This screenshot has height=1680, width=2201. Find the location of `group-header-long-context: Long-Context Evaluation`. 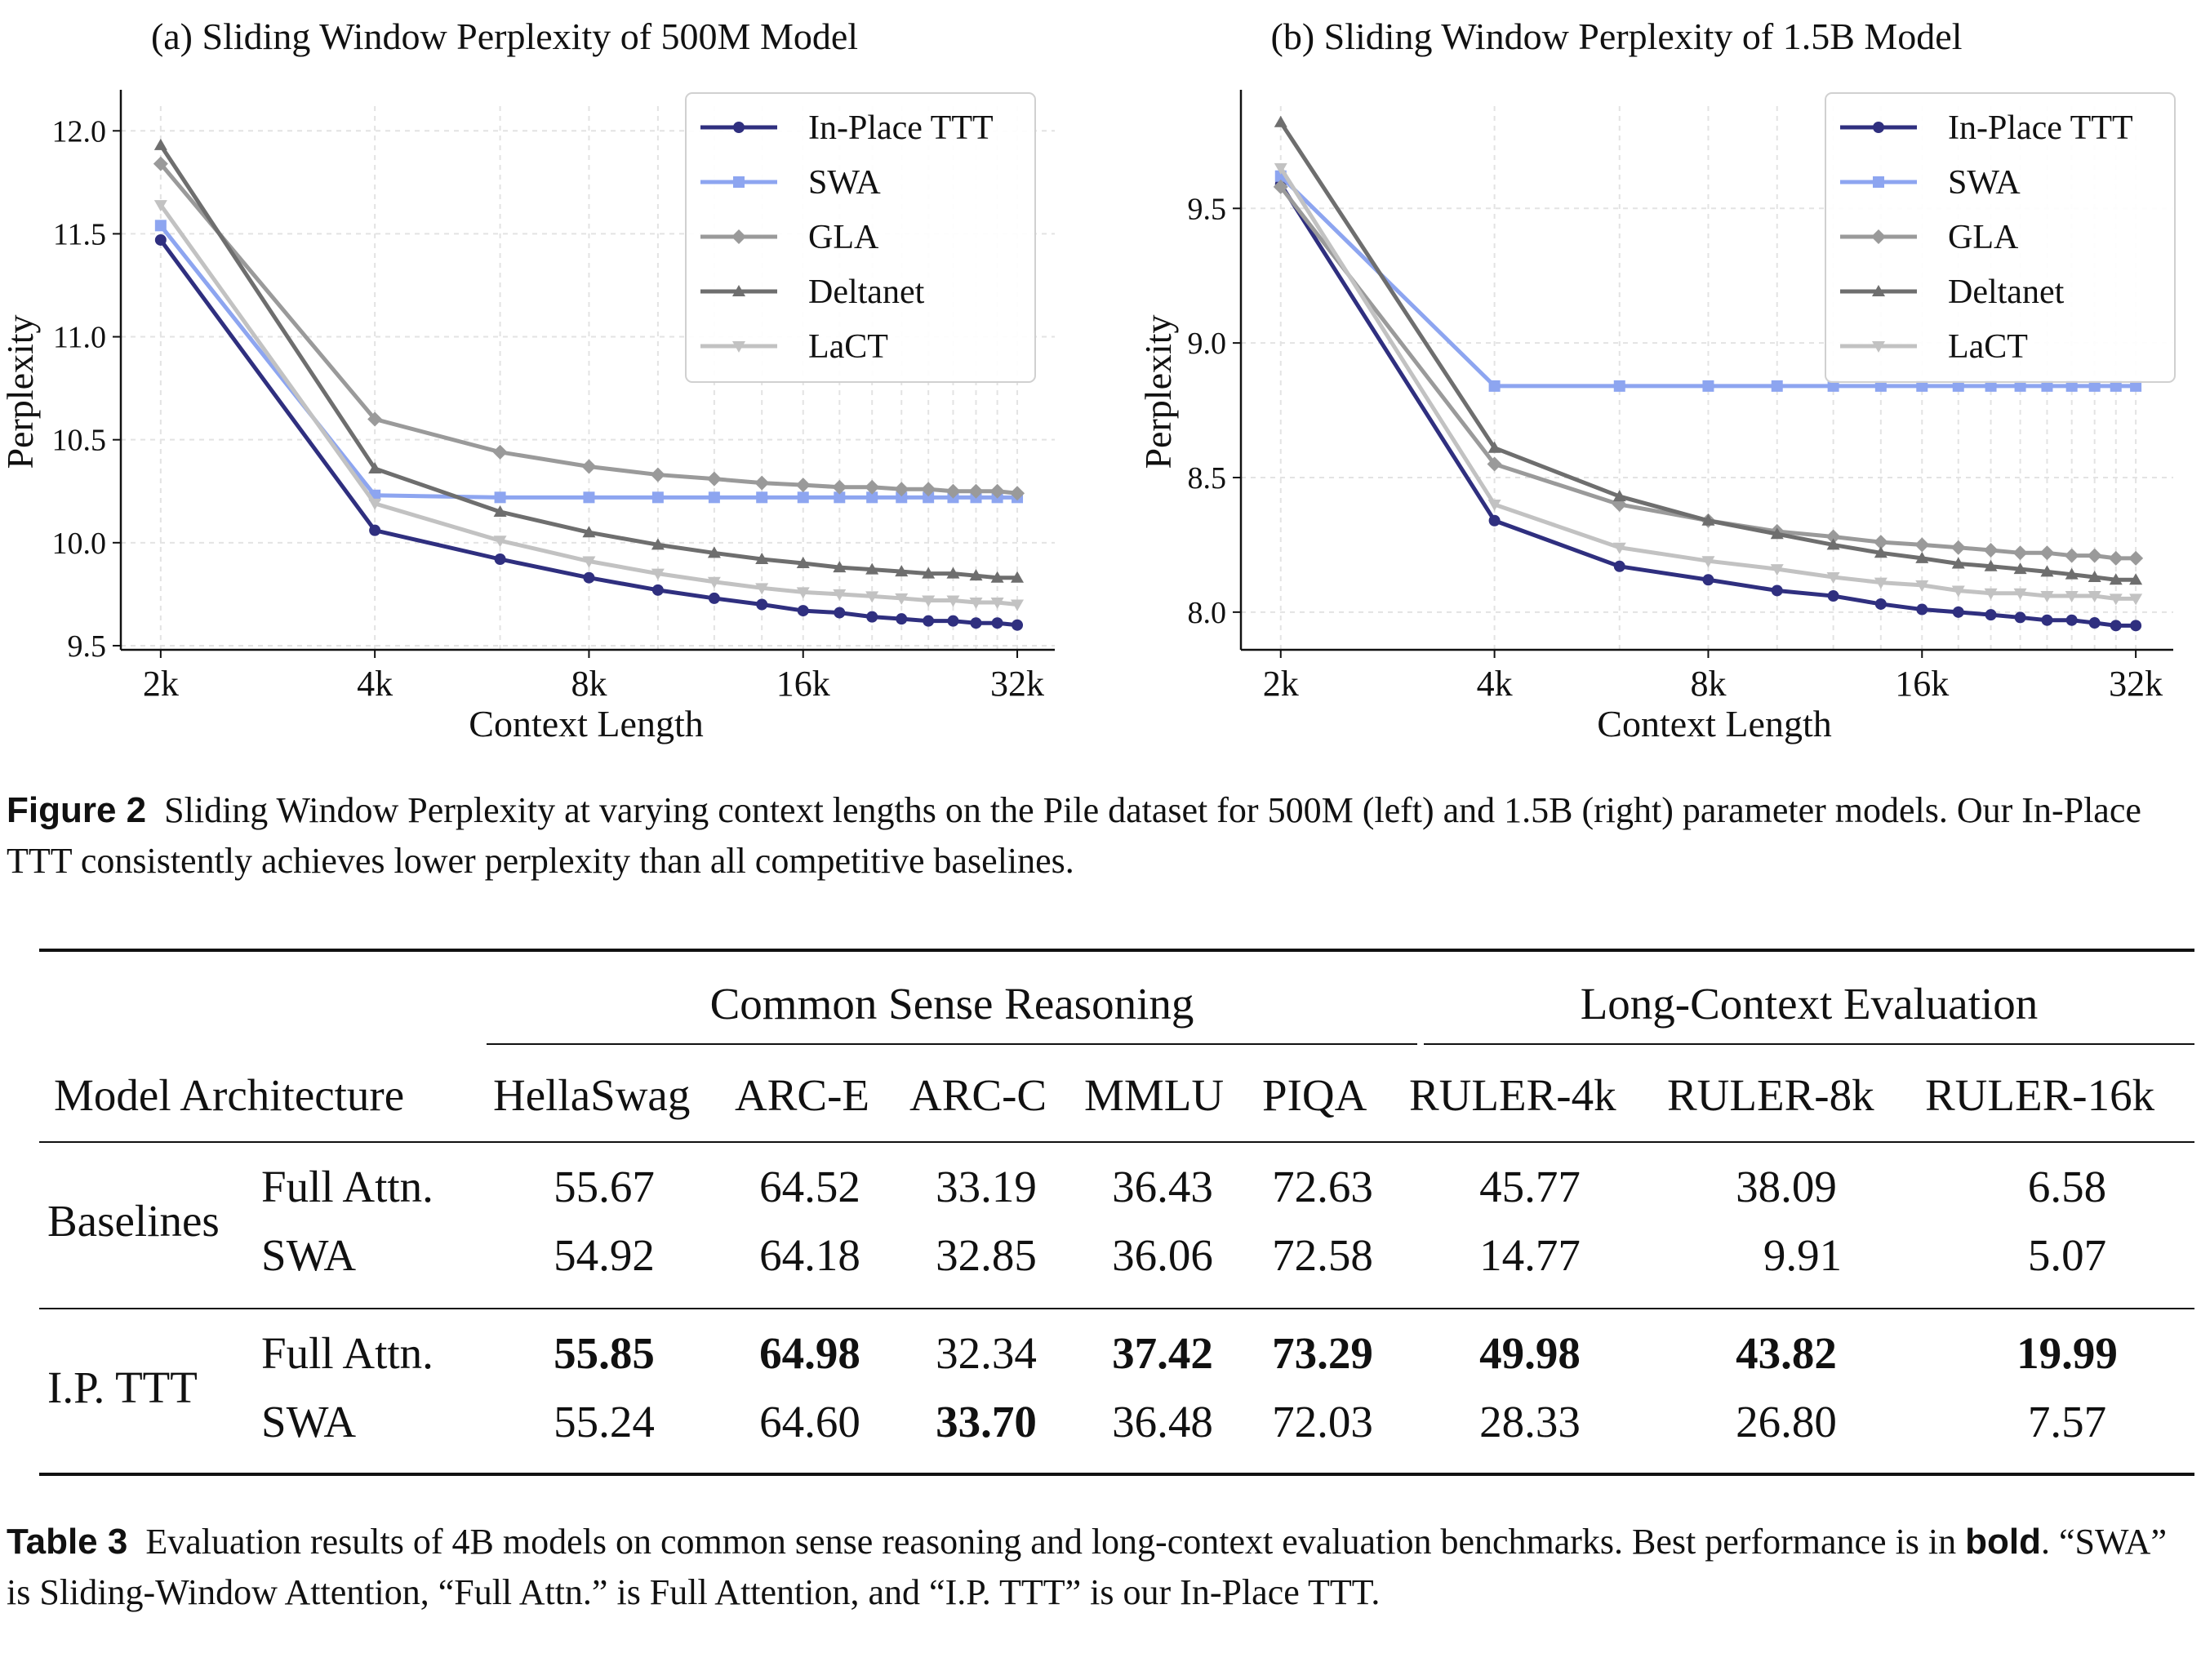

group-header-long-context: Long-Context Evaluation is located at coordinates (1809, 1004).